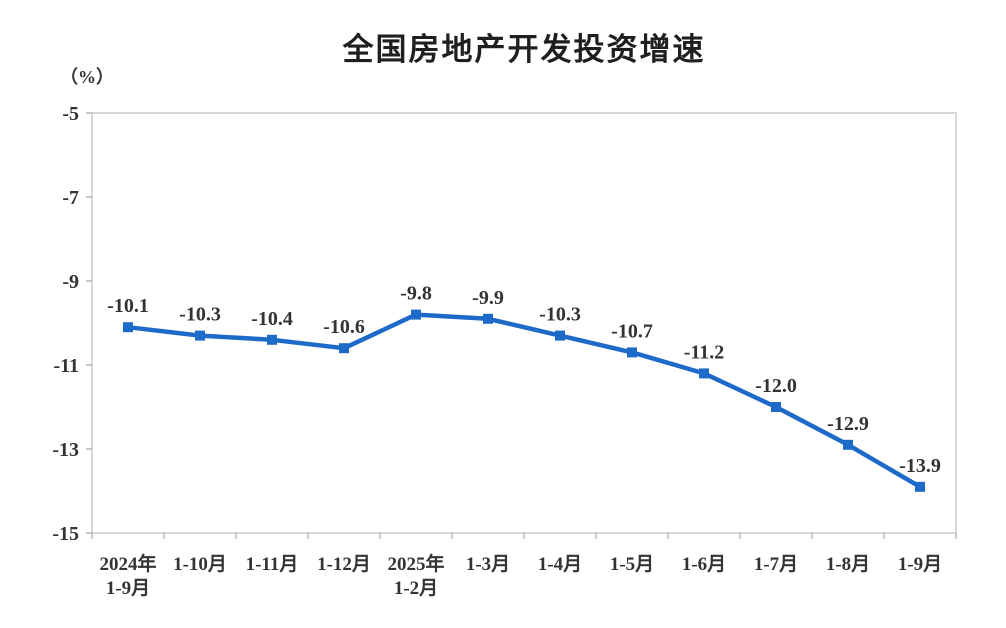 The height and width of the screenshot is (628, 1006). Describe the element at coordinates (65, 534) in the screenshot. I see `y-tick-label: -15` at that location.